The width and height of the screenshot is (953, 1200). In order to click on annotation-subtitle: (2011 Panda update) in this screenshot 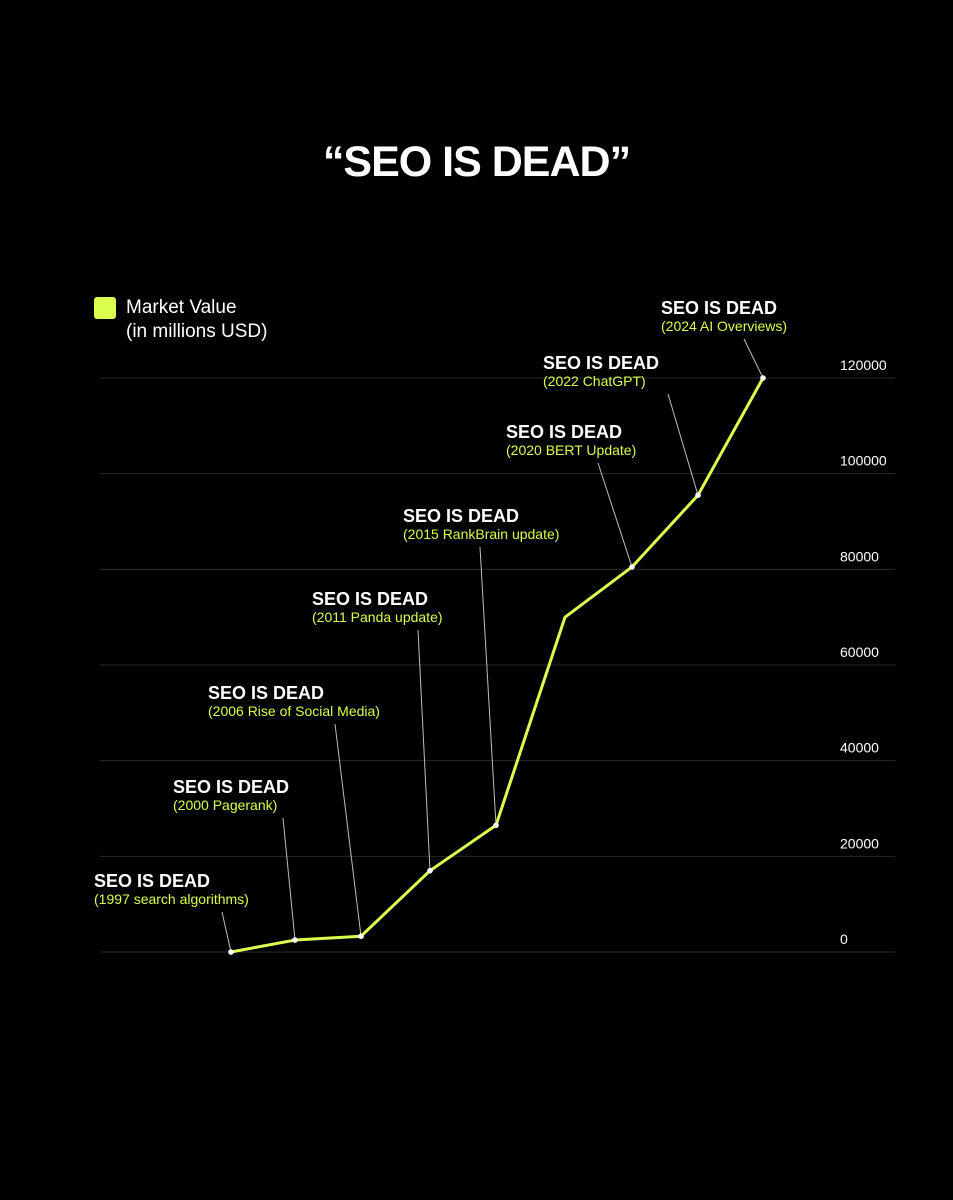, I will do `click(377, 617)`.